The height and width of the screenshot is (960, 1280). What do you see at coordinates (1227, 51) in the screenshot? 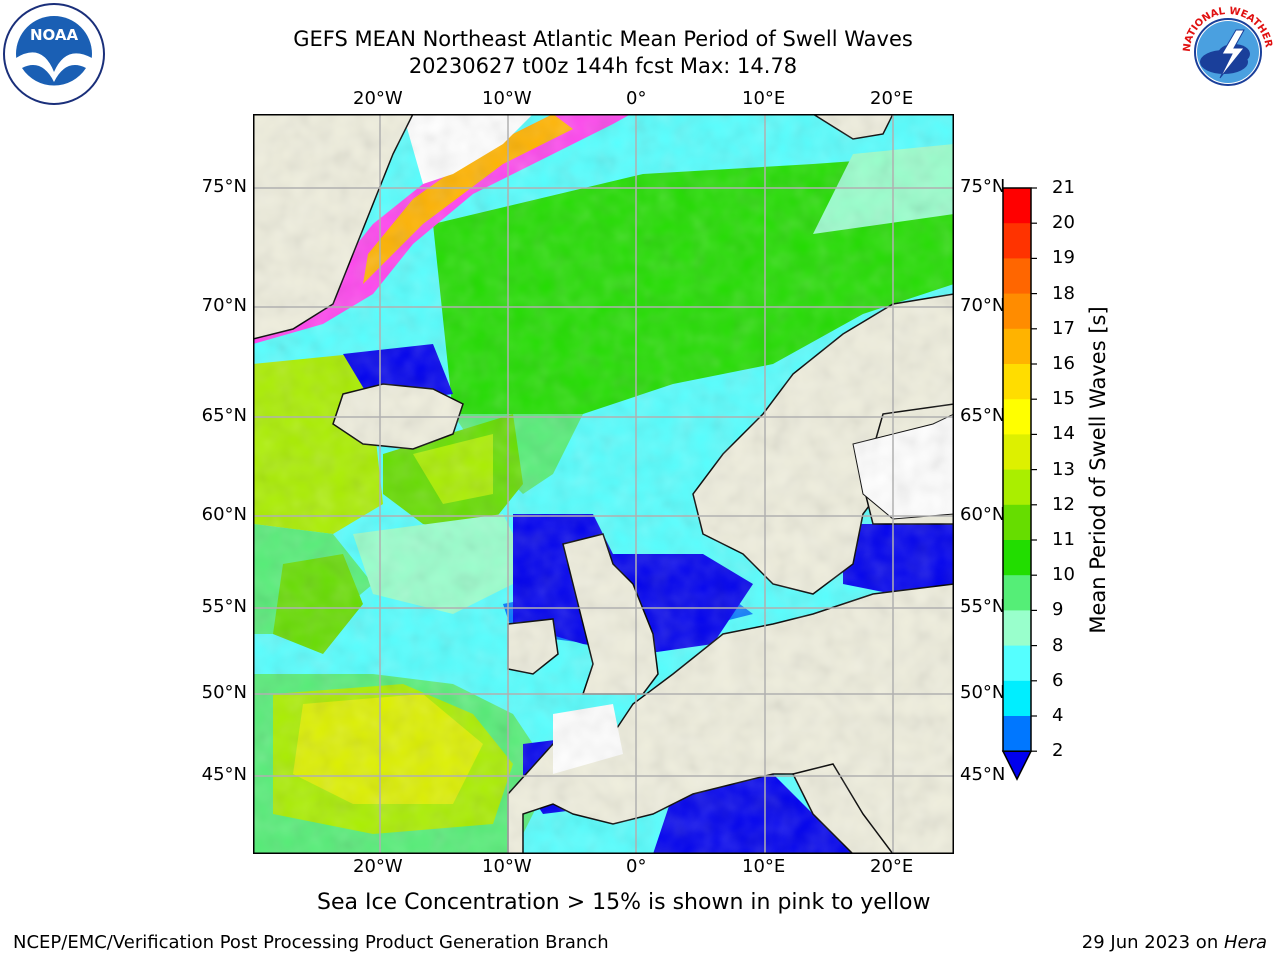
I see `nws-logo: NATIONAL WEATHER SERVICE` at bounding box center [1227, 51].